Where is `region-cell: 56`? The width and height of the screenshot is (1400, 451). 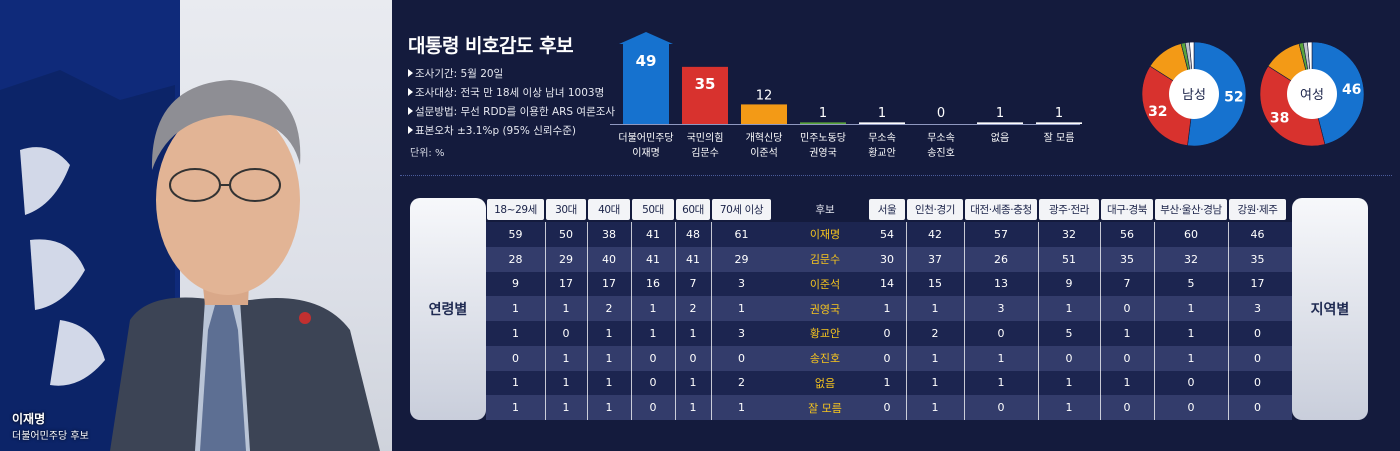
region-cell: 56 is located at coordinates (1127, 234).